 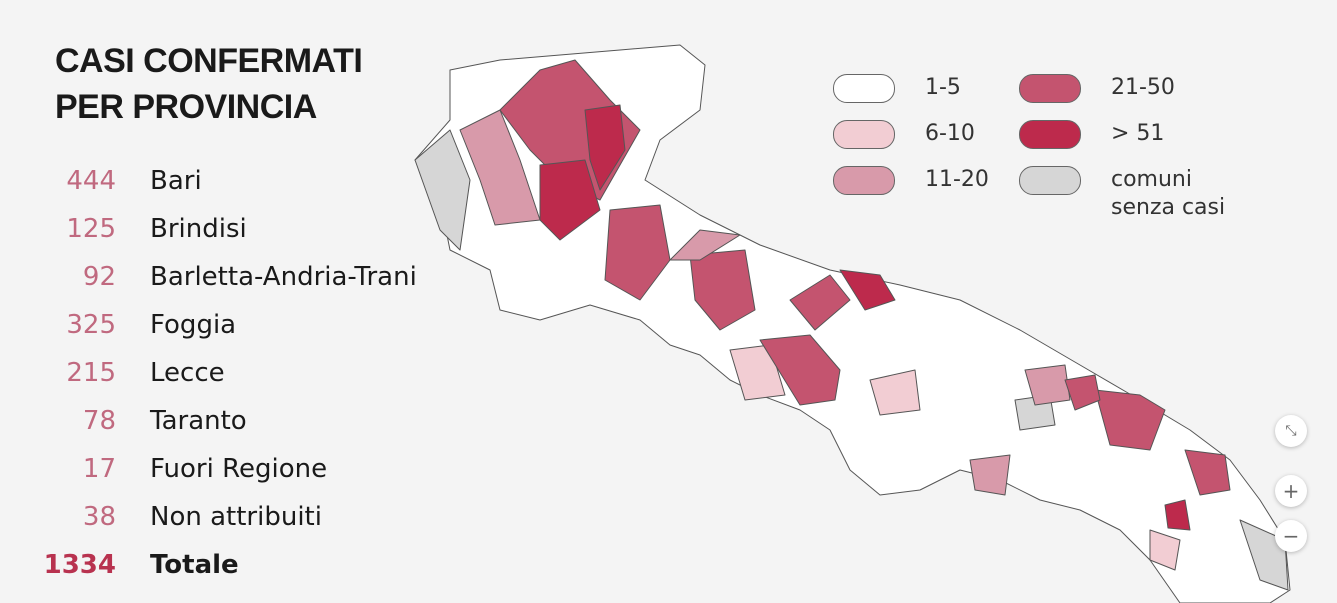 I want to click on province-row: 1334 Totale, so click(x=139, y=565).